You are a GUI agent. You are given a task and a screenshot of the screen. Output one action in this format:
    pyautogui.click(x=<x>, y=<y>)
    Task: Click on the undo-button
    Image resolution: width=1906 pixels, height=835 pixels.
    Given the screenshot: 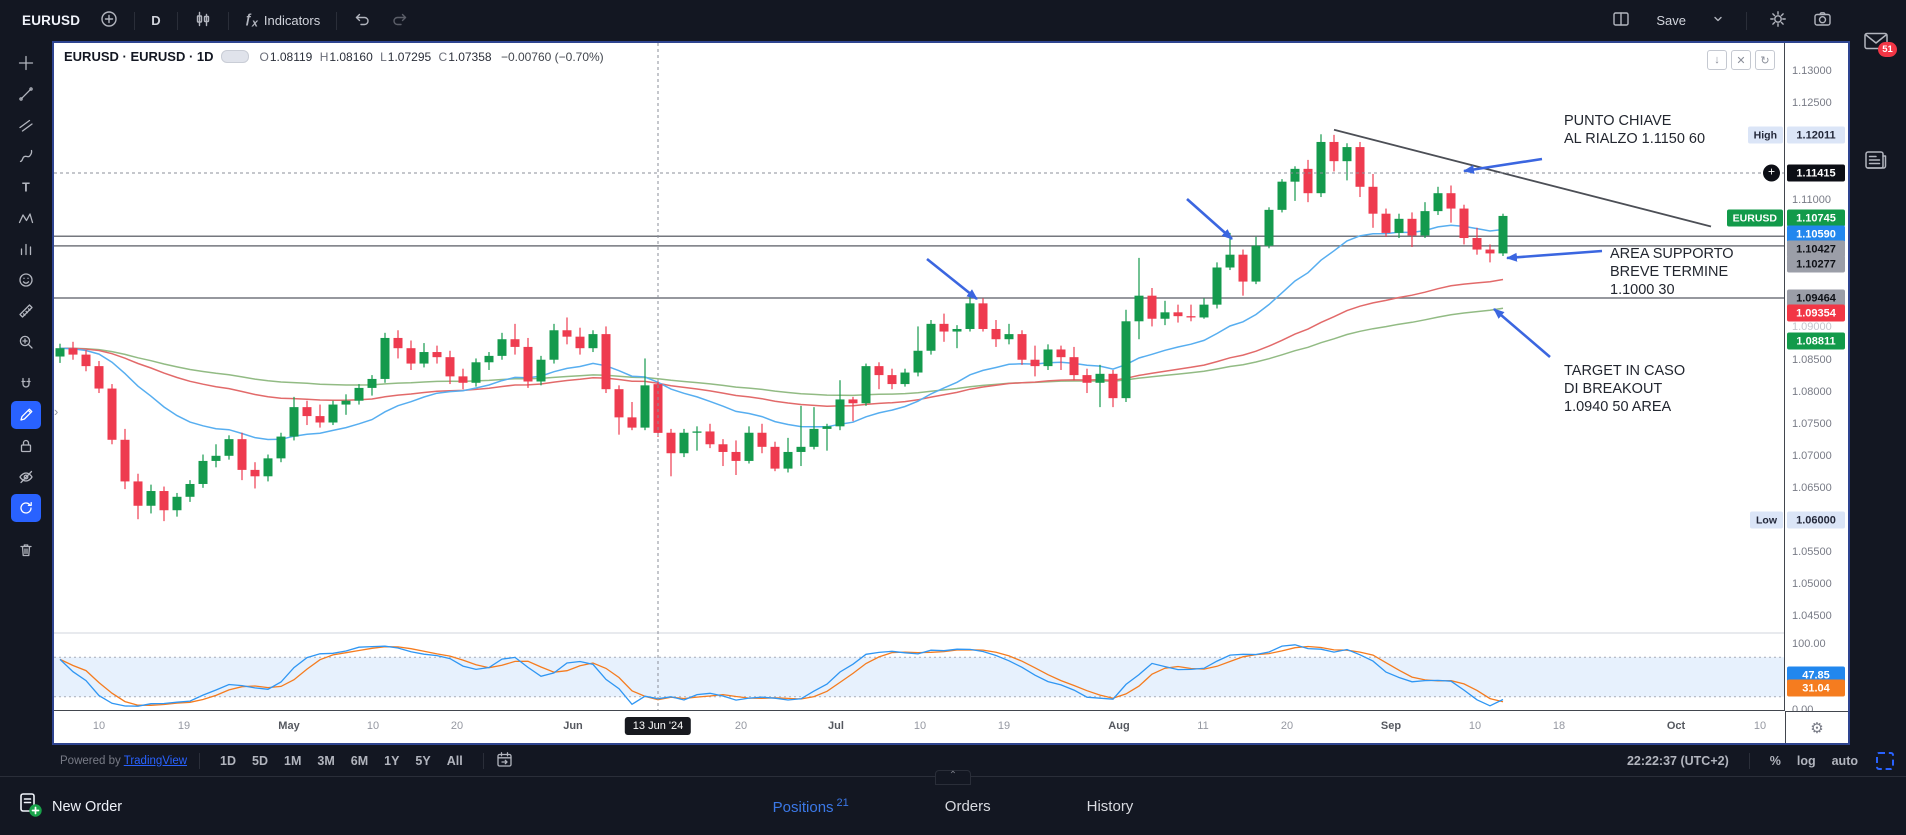 What is the action you would take?
    pyautogui.click(x=362, y=20)
    